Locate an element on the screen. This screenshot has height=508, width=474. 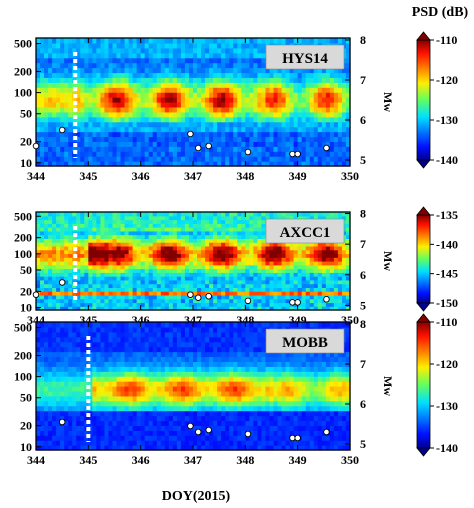
colorbar-tick-label: -145 is located at coordinates (447, 274).